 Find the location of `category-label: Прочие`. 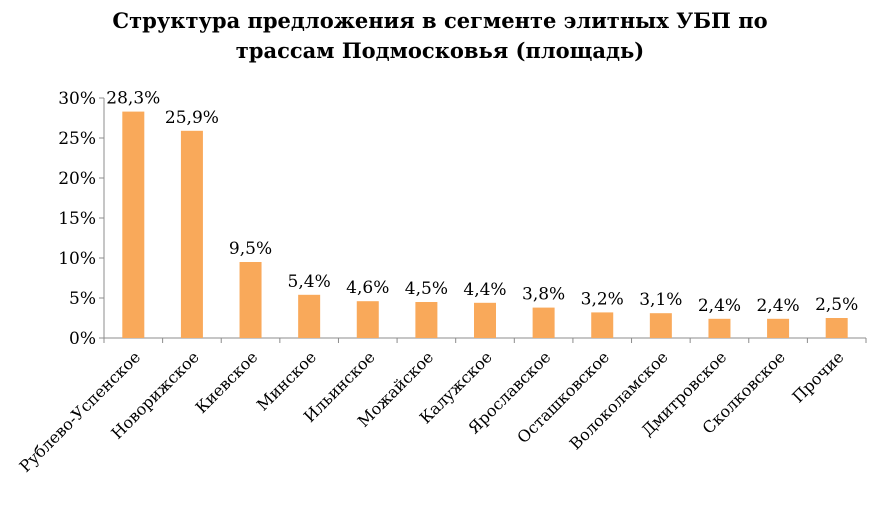

category-label: Прочие is located at coordinates (817, 376).